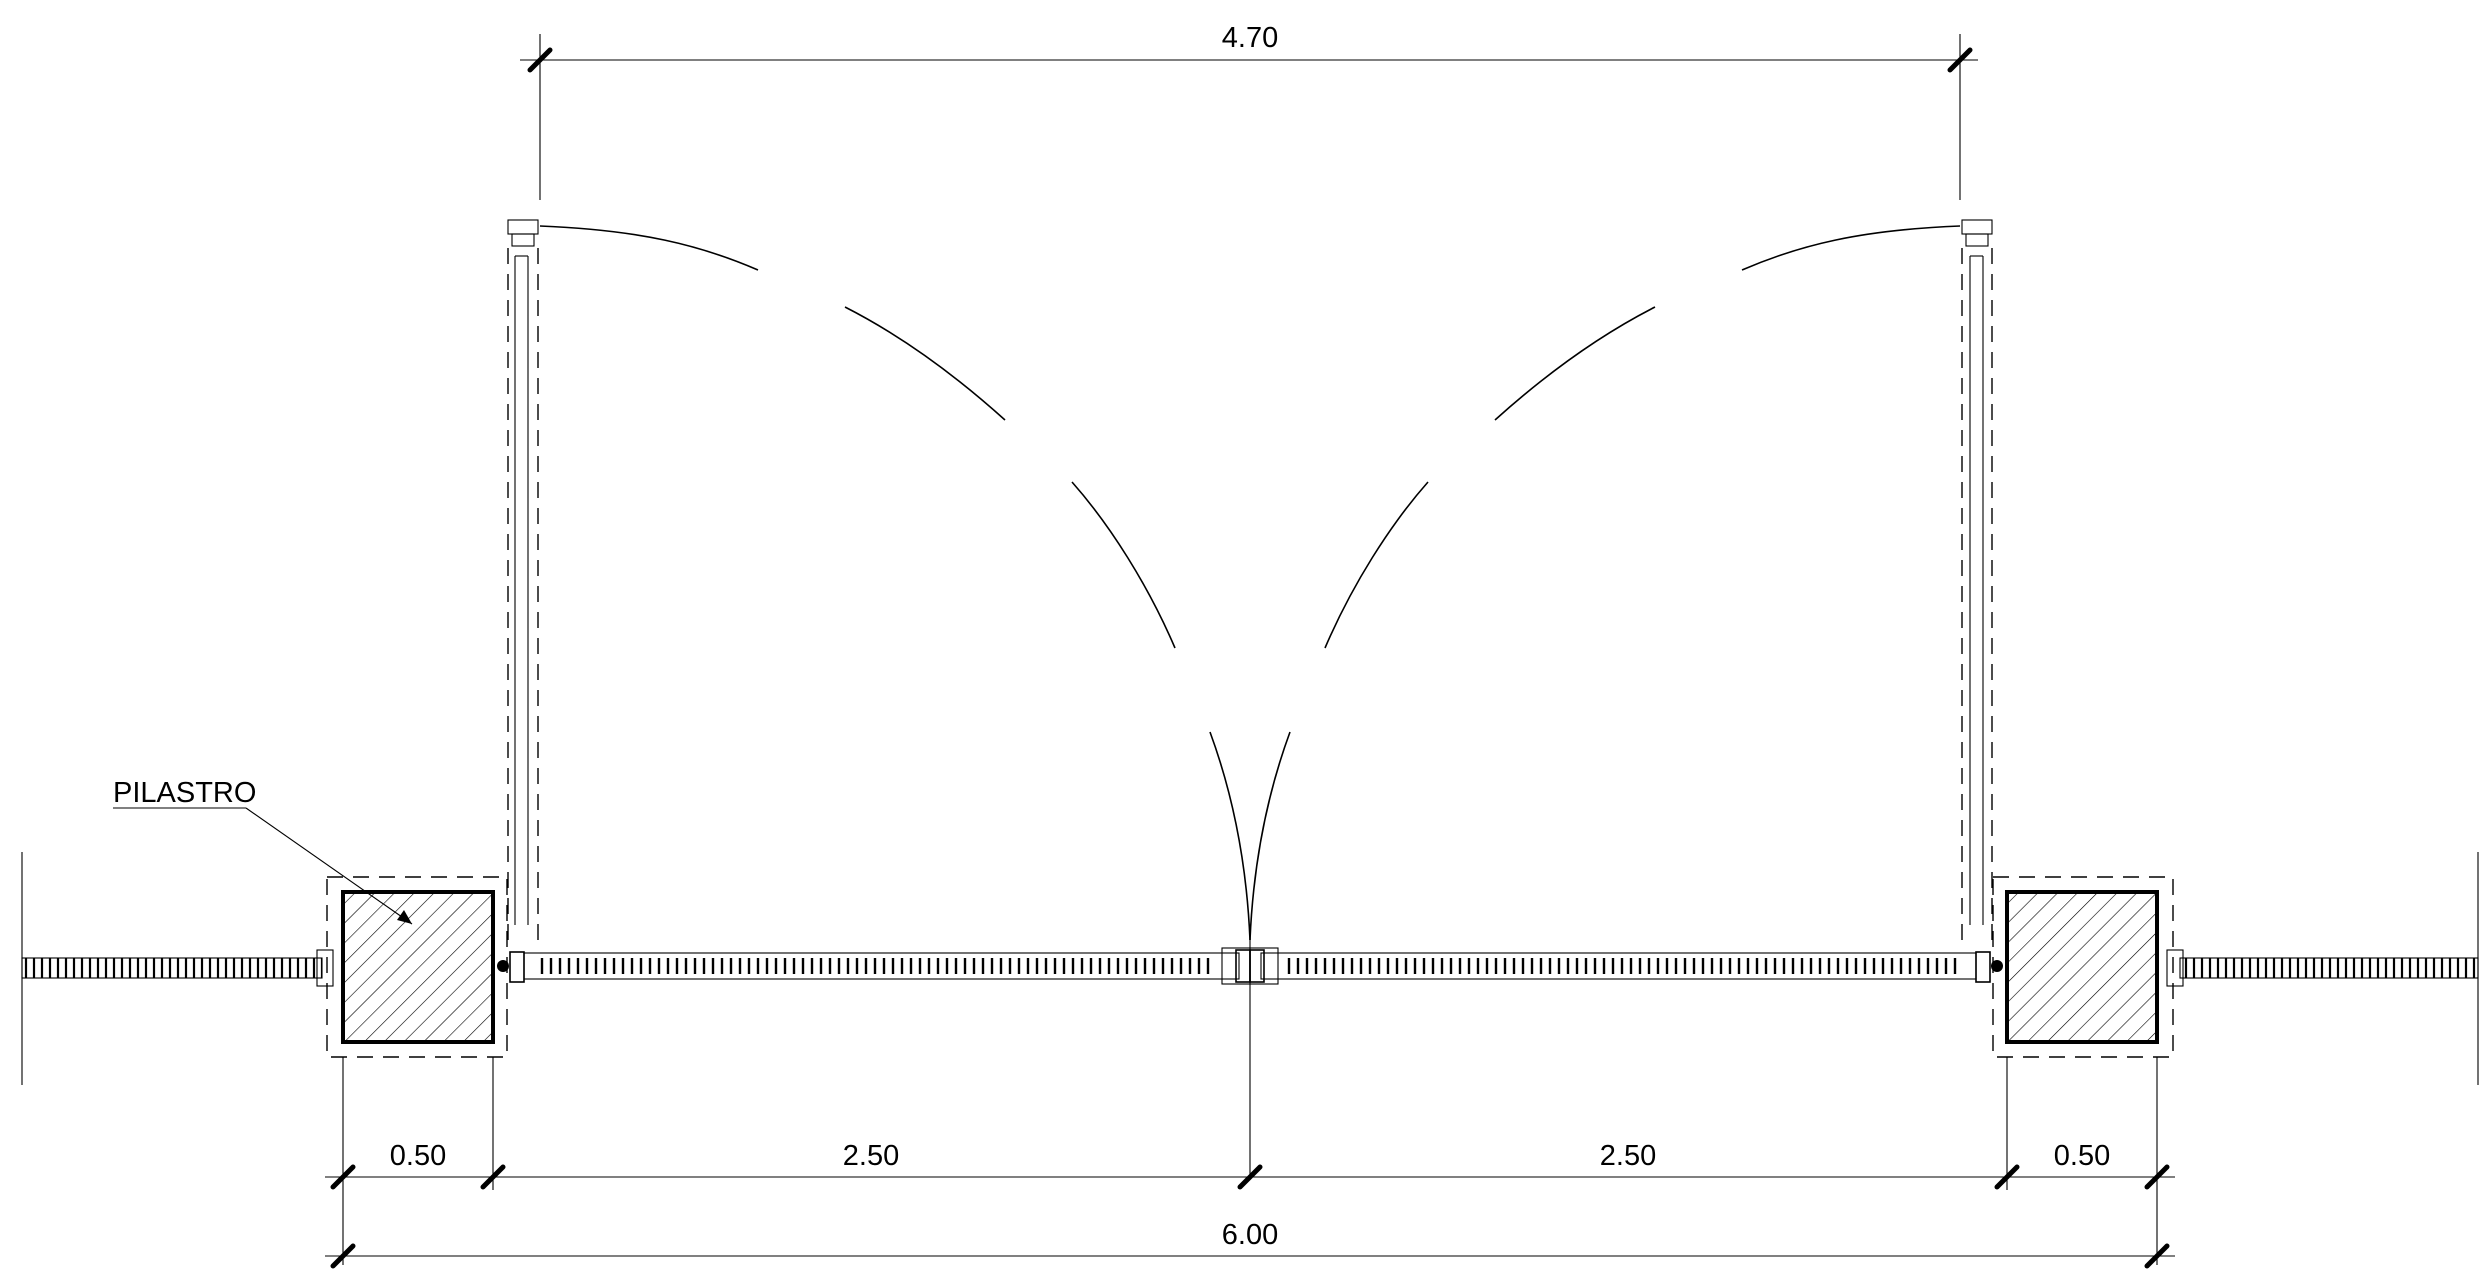 Image resolution: width=2480 pixels, height=1279 pixels. What do you see at coordinates (1250, 1165) in the screenshot?
I see `dimension-row-bottom: 0.50 2.50 2.50 0.50` at bounding box center [1250, 1165].